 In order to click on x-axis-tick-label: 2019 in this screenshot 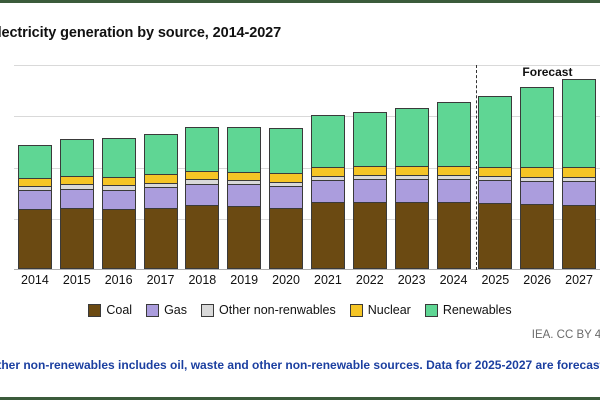, I will do `click(244, 280)`.